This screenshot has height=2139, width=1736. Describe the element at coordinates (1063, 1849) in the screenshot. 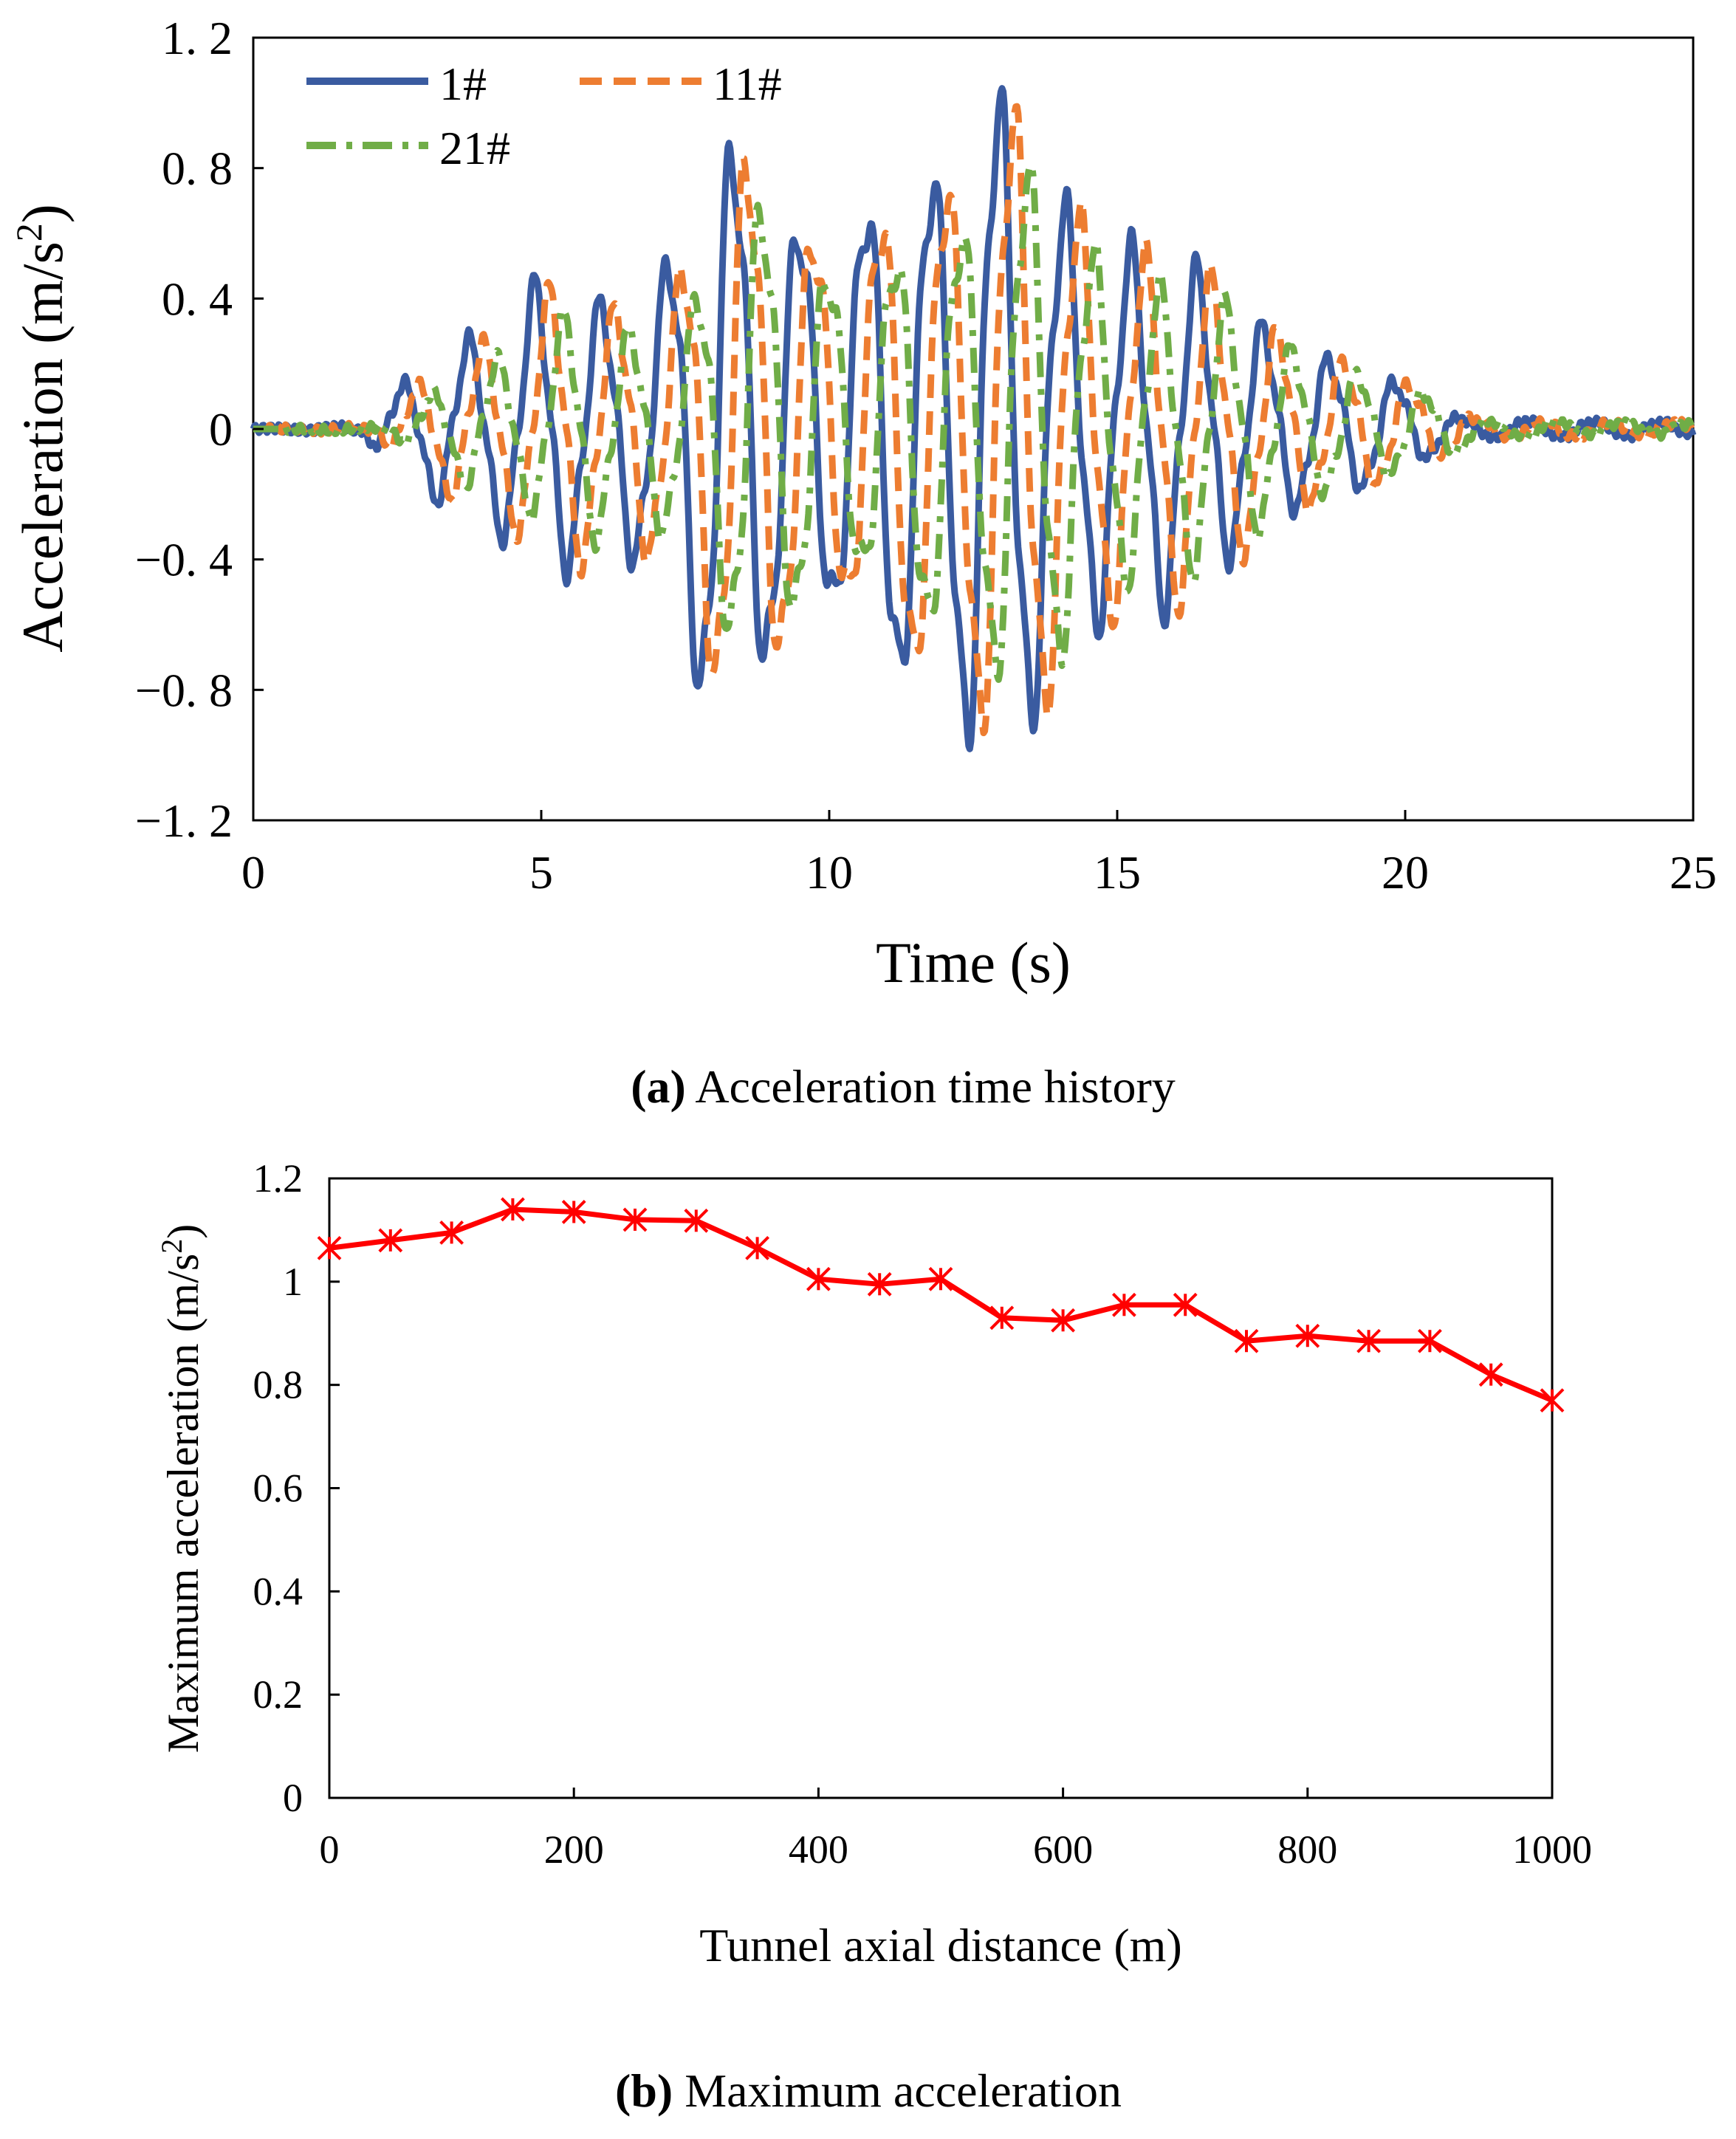

I see `x-tick-label-b: 600` at that location.